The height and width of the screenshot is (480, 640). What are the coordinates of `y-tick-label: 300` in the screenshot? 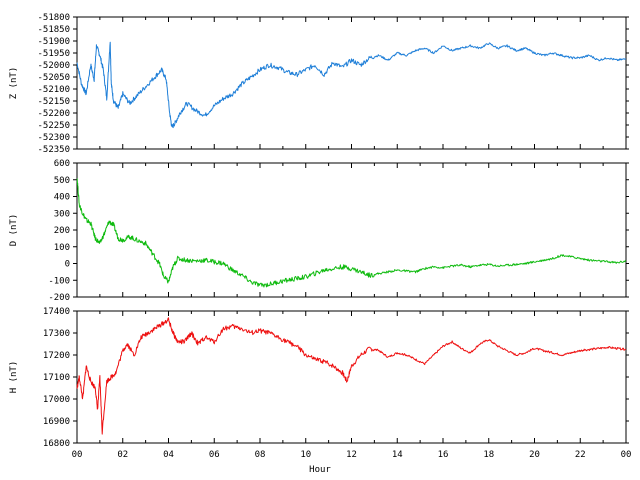 It's located at (62, 214).